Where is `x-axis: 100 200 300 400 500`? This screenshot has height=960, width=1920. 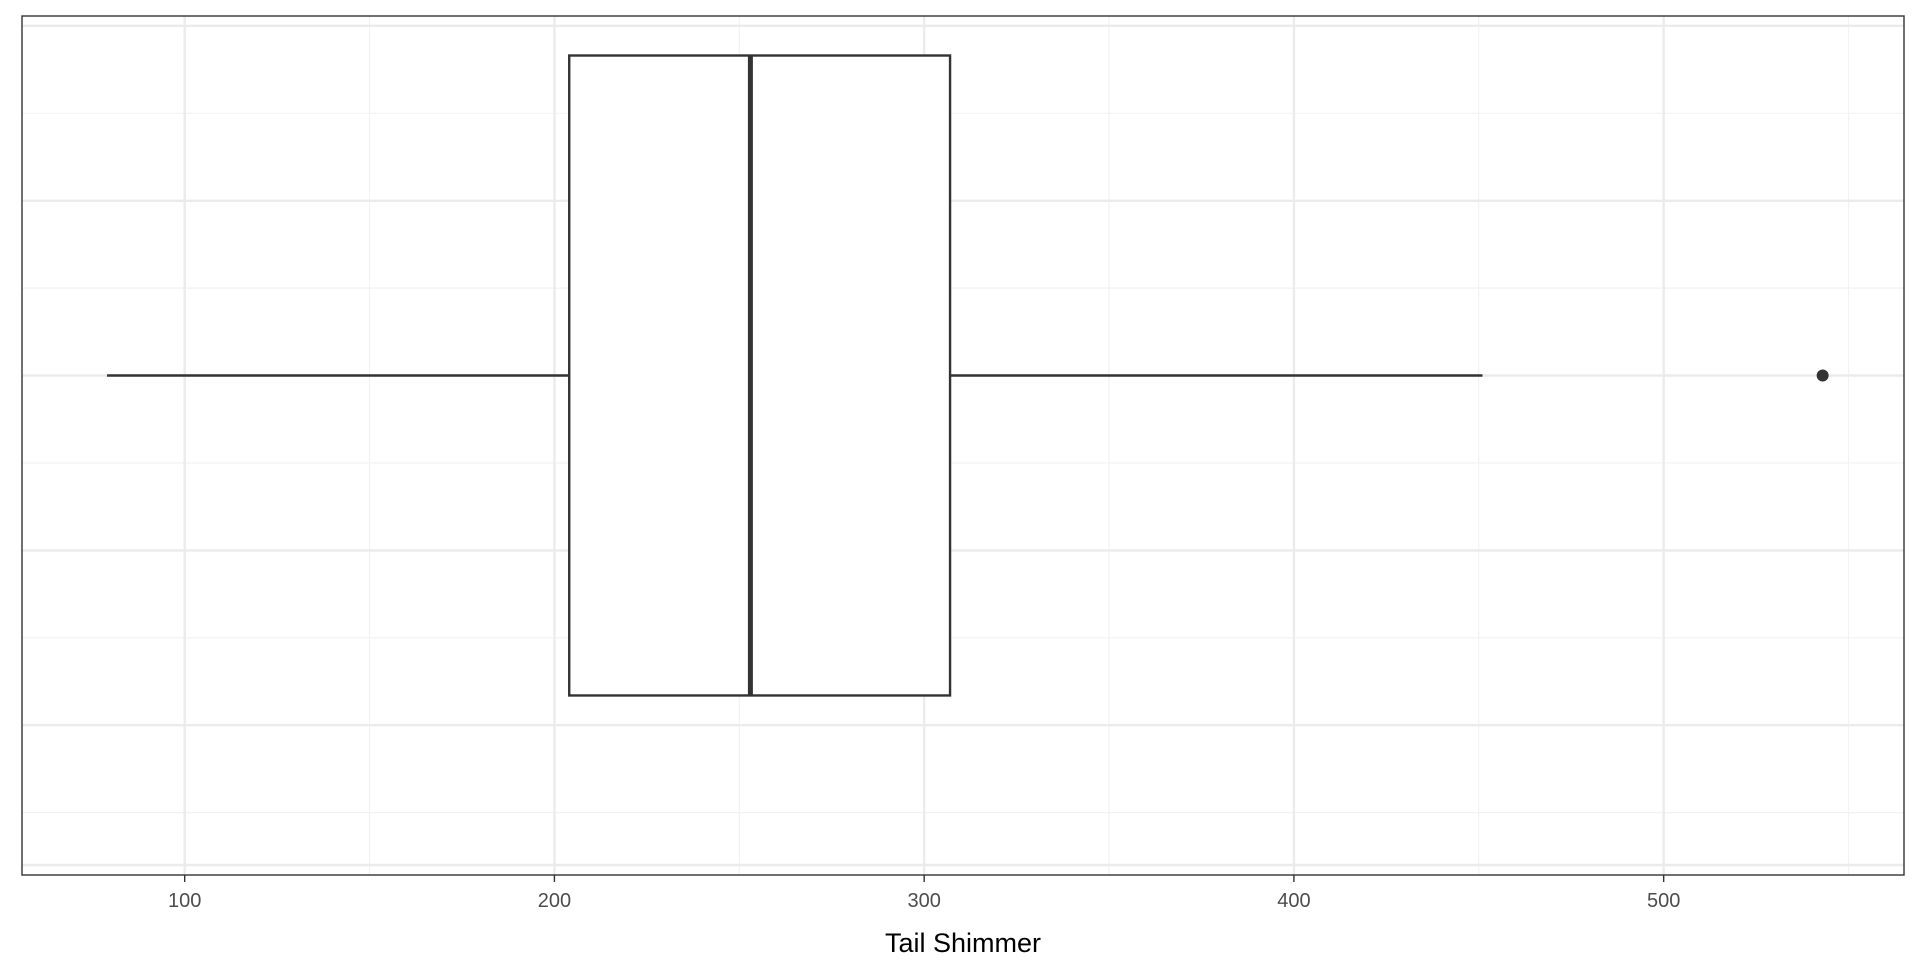
x-axis: 100 200 300 400 500 is located at coordinates (924, 893).